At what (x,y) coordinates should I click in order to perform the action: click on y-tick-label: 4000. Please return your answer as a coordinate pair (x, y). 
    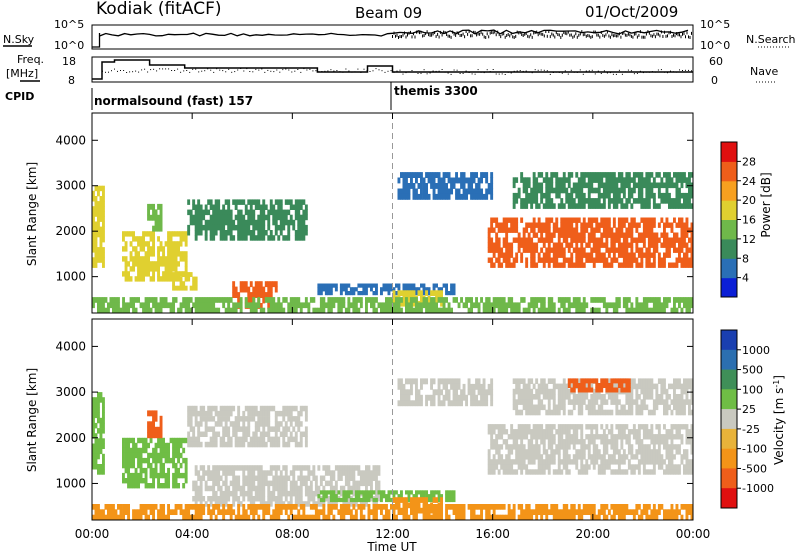
    Looking at the image, I should click on (70, 140).